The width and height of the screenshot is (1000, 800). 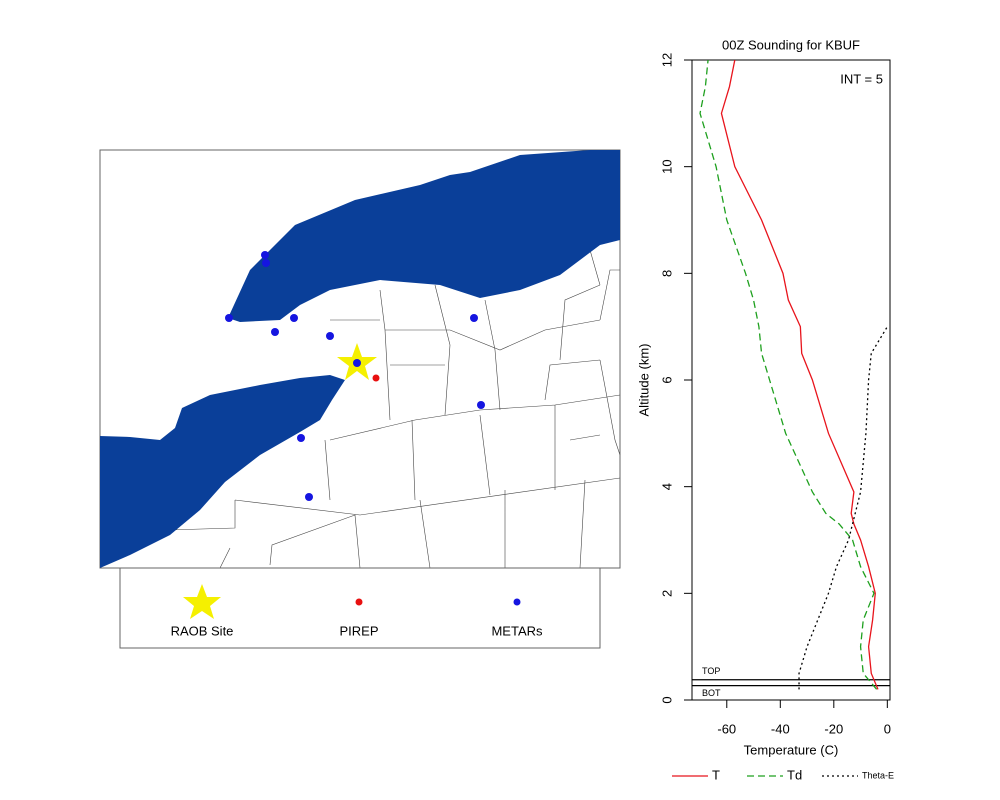 What do you see at coordinates (833, 728) in the screenshot?
I see `x-tick-label: -20` at bounding box center [833, 728].